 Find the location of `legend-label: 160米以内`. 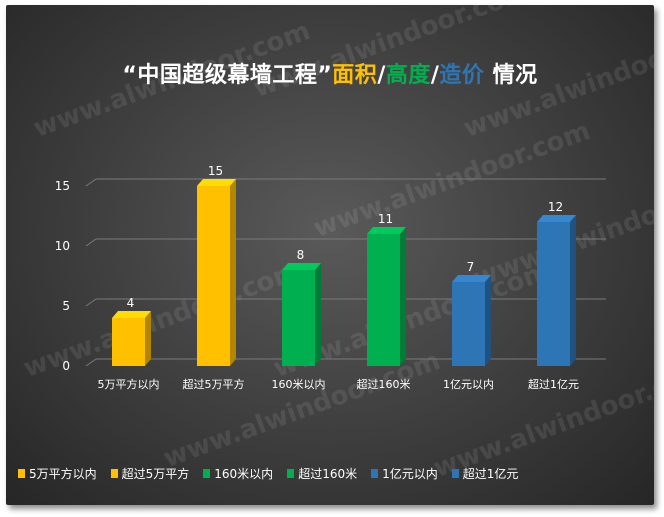

legend-label: 160米以内 is located at coordinates (244, 473).